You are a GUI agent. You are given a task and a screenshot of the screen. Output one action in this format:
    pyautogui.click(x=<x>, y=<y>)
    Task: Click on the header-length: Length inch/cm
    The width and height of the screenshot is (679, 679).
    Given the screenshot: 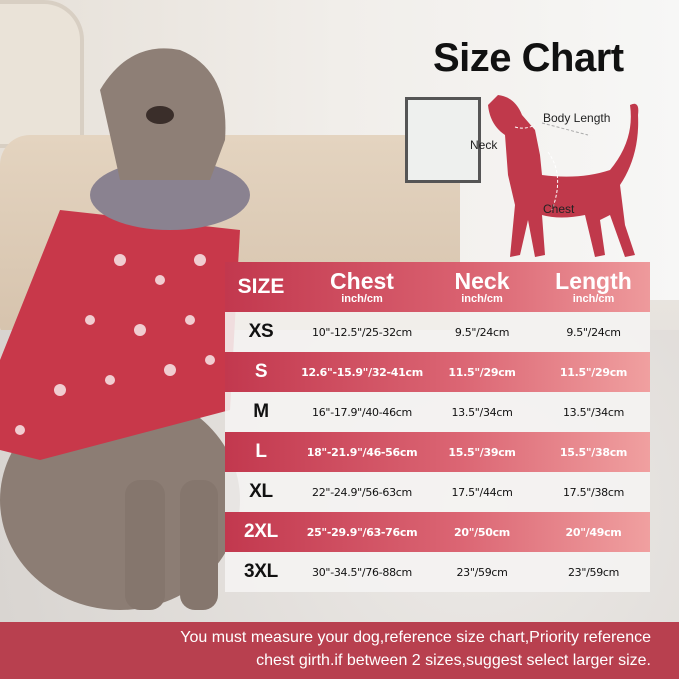 What is the action you would take?
    pyautogui.click(x=593, y=287)
    